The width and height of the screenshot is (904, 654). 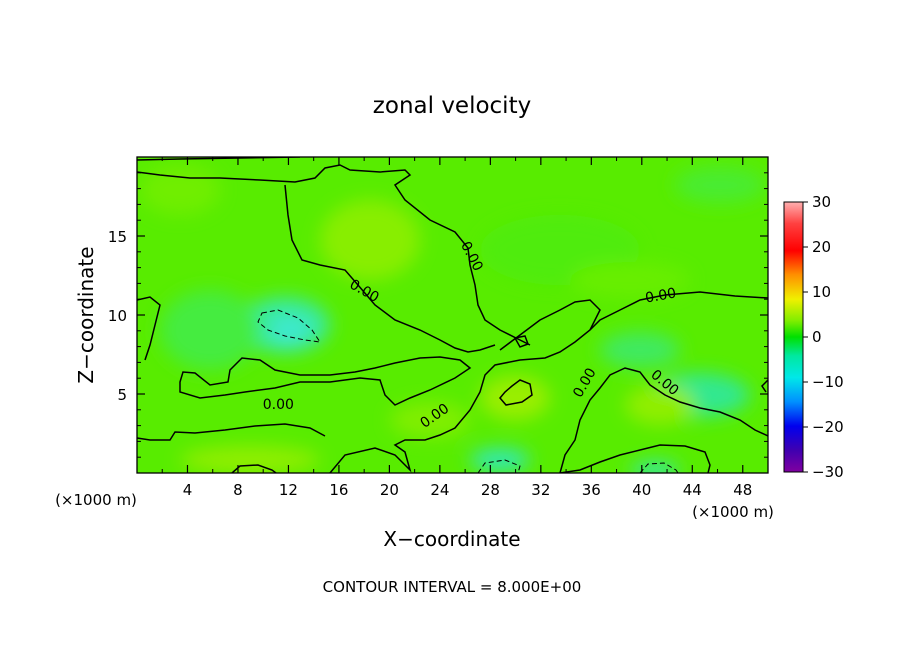 What do you see at coordinates (821, 202) in the screenshot?
I see `colorbar-tick-label: 30` at bounding box center [821, 202].